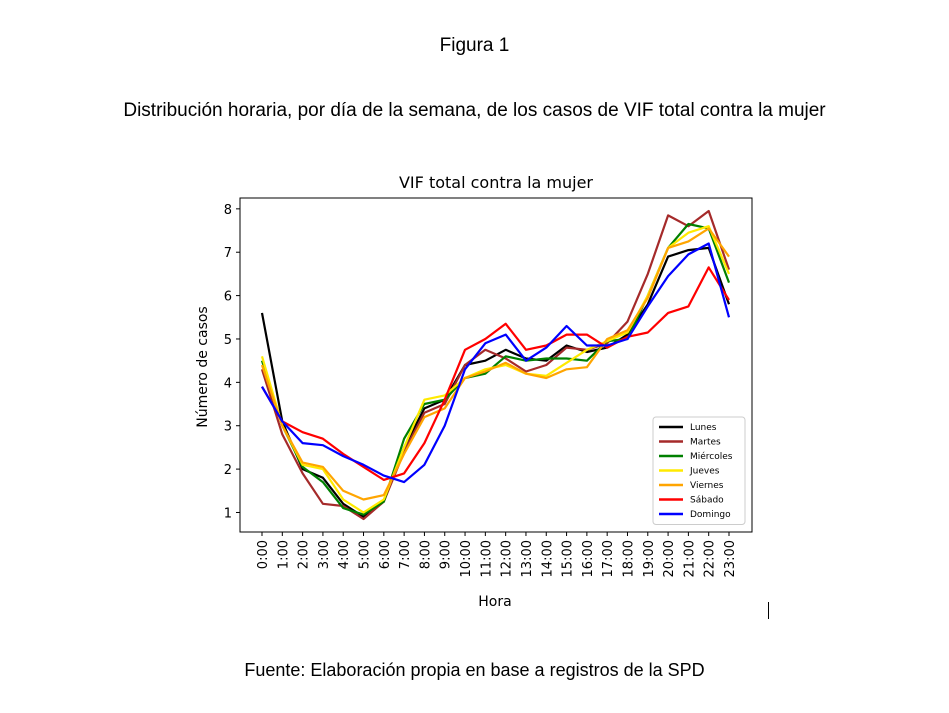 Image resolution: width=949 pixels, height=713 pixels. Describe the element at coordinates (649, 558) in the screenshot. I see `x-tick-label: 19:00` at that location.